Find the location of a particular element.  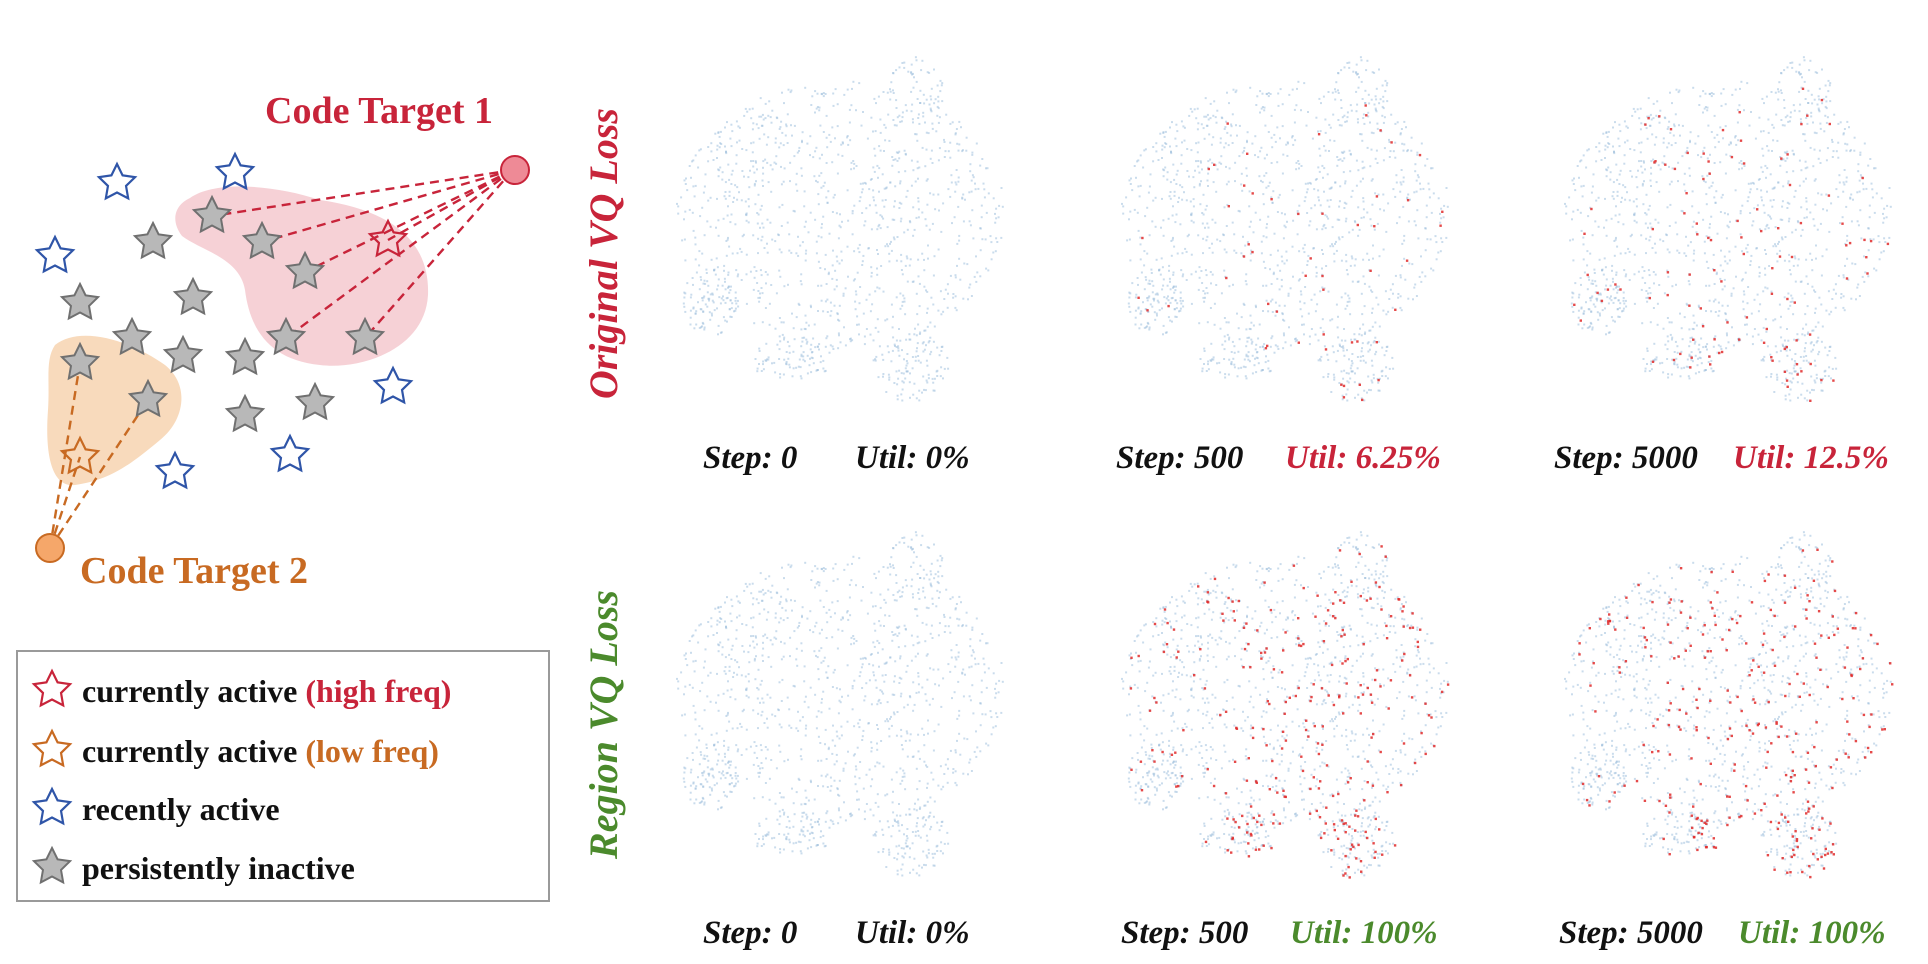

legend-label-persistently-inactive: persistently inactive is located at coordinates (218, 868).